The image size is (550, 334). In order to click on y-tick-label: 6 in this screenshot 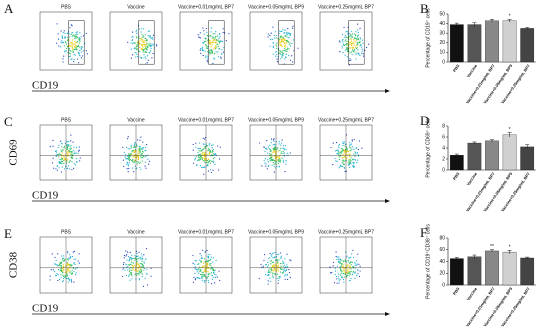, I will do `click(443, 137)`.